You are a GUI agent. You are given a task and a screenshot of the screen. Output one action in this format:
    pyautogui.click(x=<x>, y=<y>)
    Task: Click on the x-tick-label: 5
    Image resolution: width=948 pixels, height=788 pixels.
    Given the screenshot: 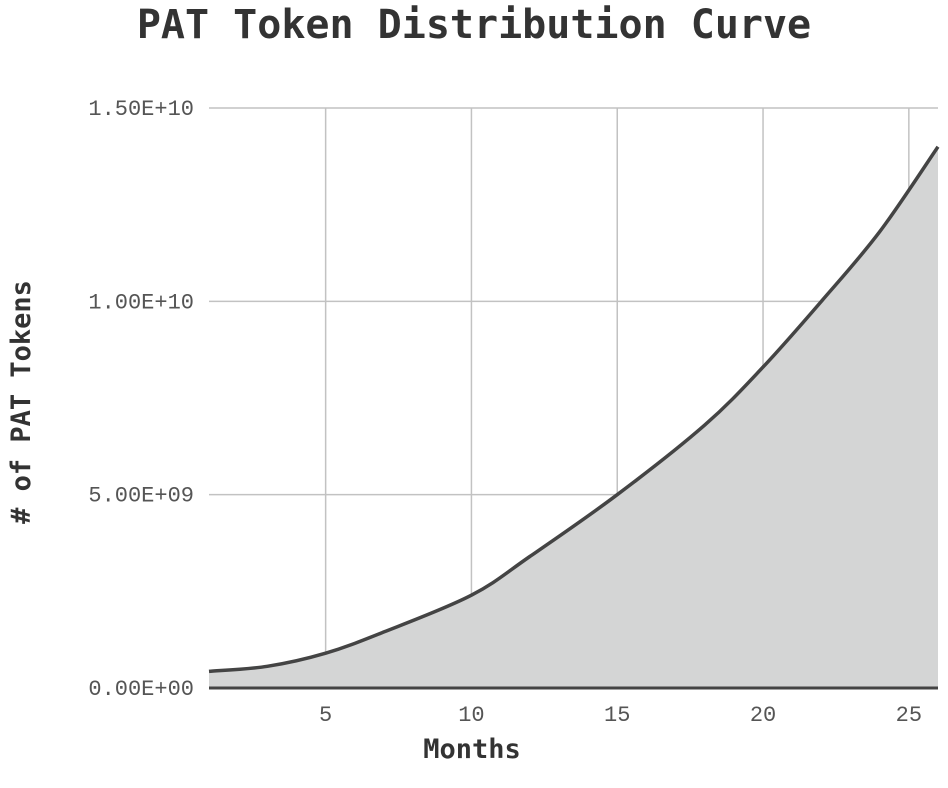 What is the action you would take?
    pyautogui.click(x=325, y=715)
    